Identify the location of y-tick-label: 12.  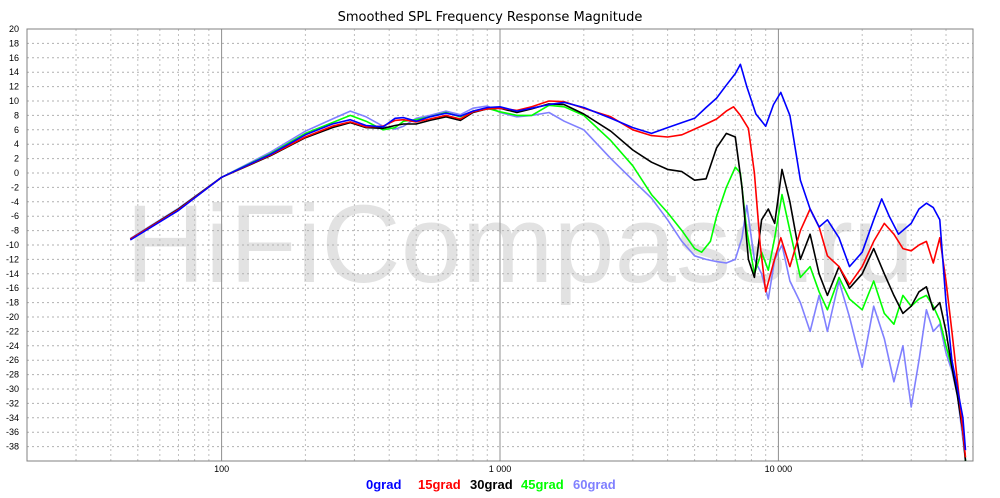
(14, 87).